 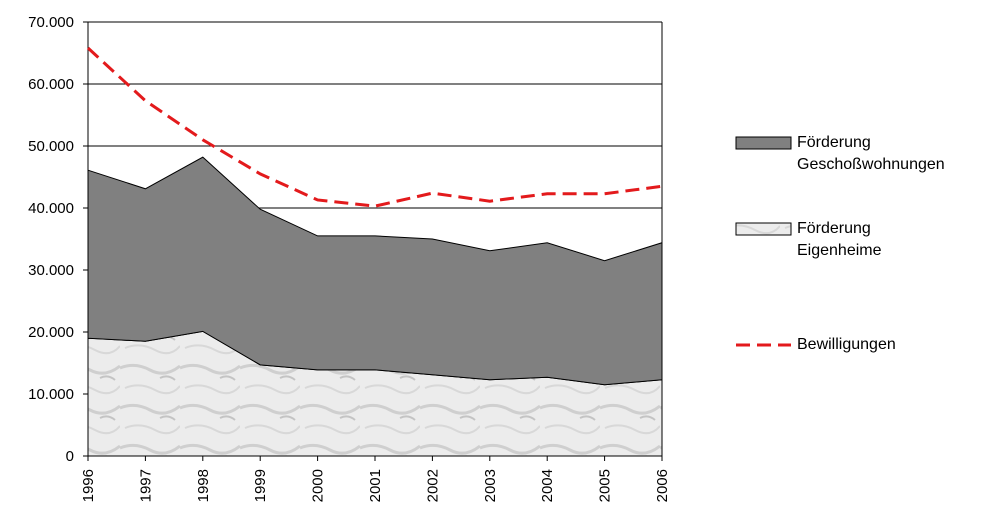 What do you see at coordinates (51, 208) in the screenshot?
I see `y-tick-label: 40.000` at bounding box center [51, 208].